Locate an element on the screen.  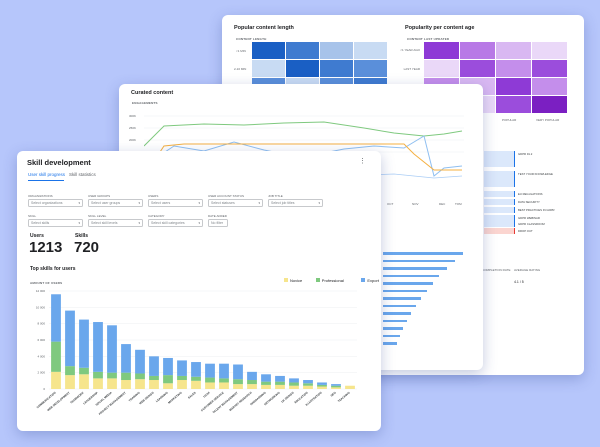
filter-select: Select users ▾ is located at coordinates (175, 203).